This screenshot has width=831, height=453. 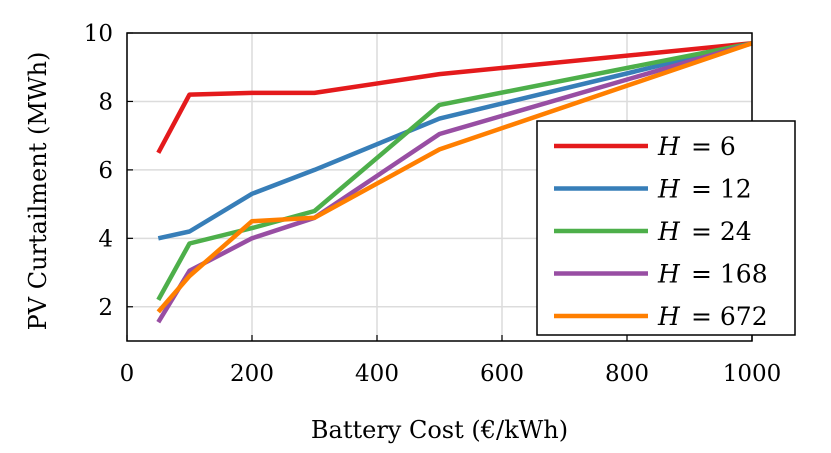 I want to click on legend-value: = 6, so click(x=713, y=146).